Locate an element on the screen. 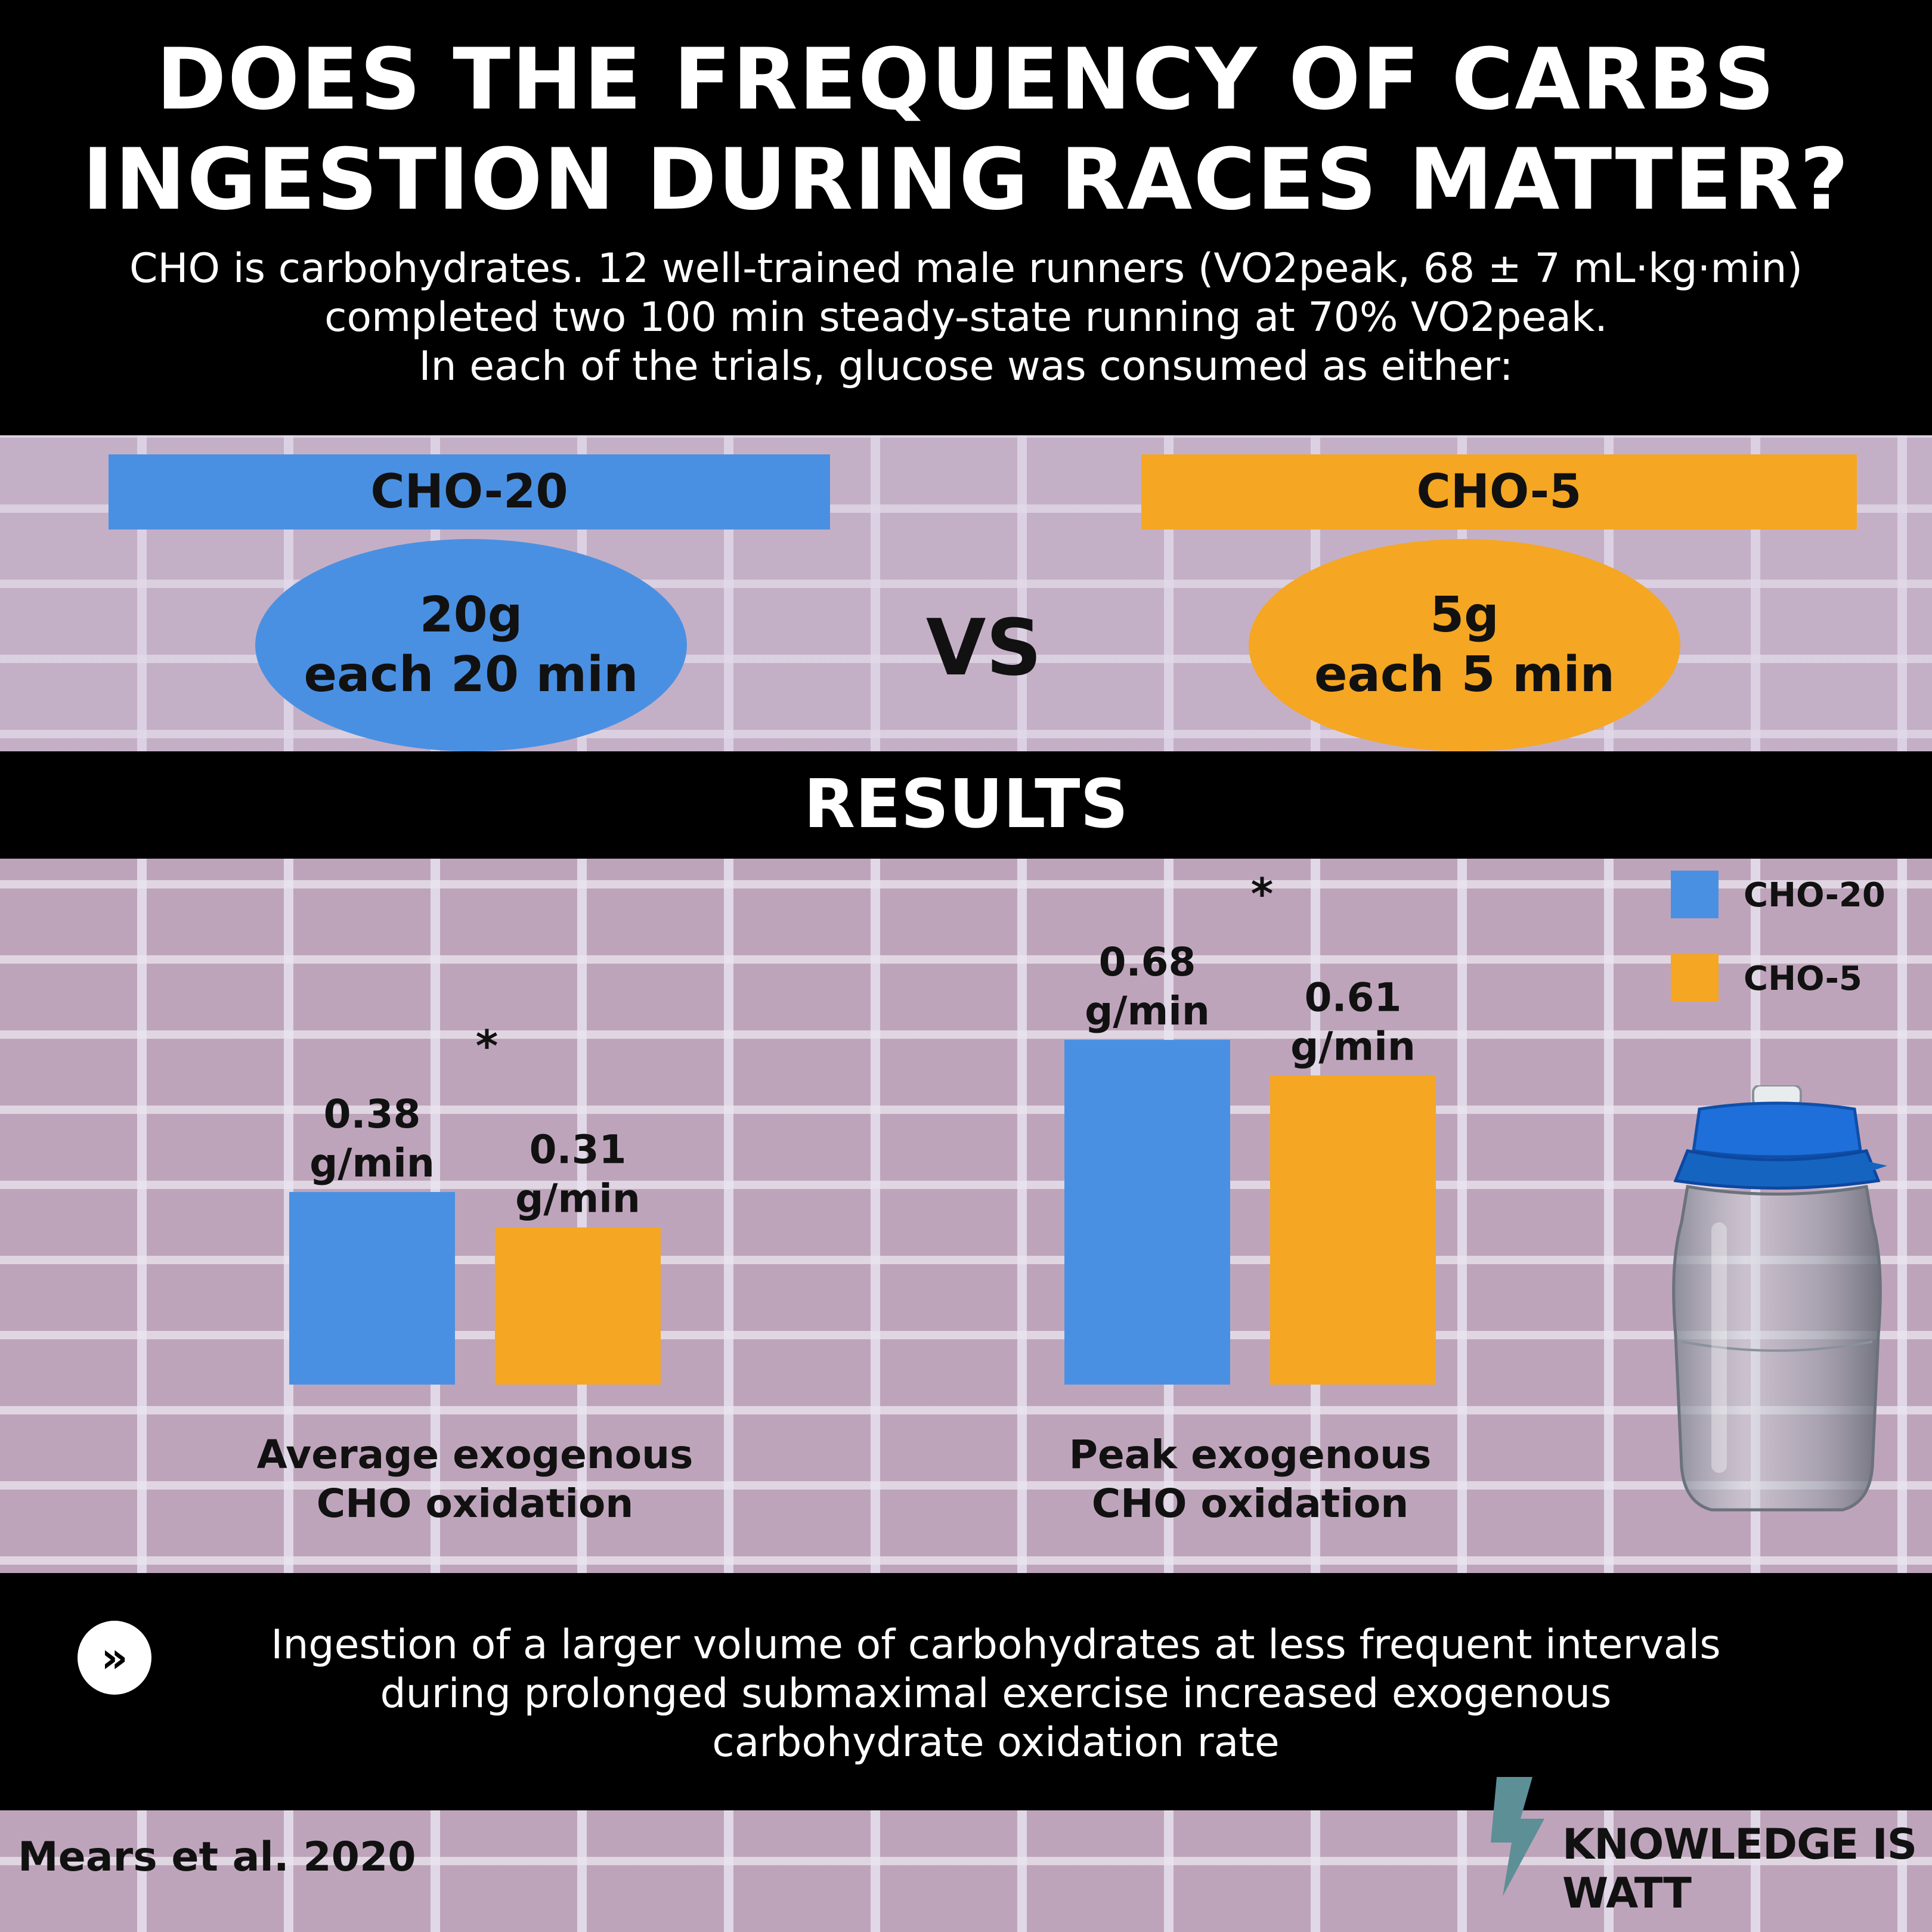 Image resolution: width=1932 pixels, height=1932 pixels. results-heading: RESULTS is located at coordinates (966, 805).